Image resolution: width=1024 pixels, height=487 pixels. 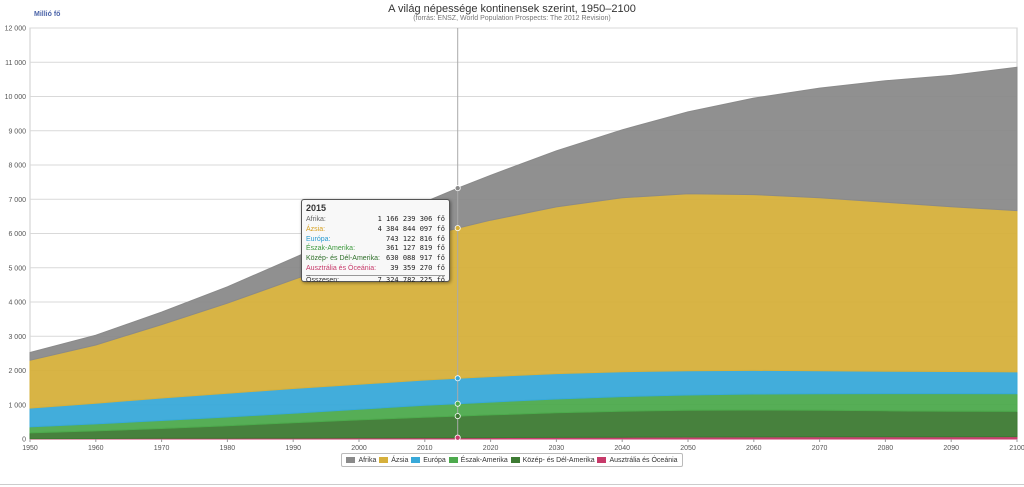 What do you see at coordinates (17, 337) in the screenshot?
I see `y-tick-label: 3 000` at bounding box center [17, 337].